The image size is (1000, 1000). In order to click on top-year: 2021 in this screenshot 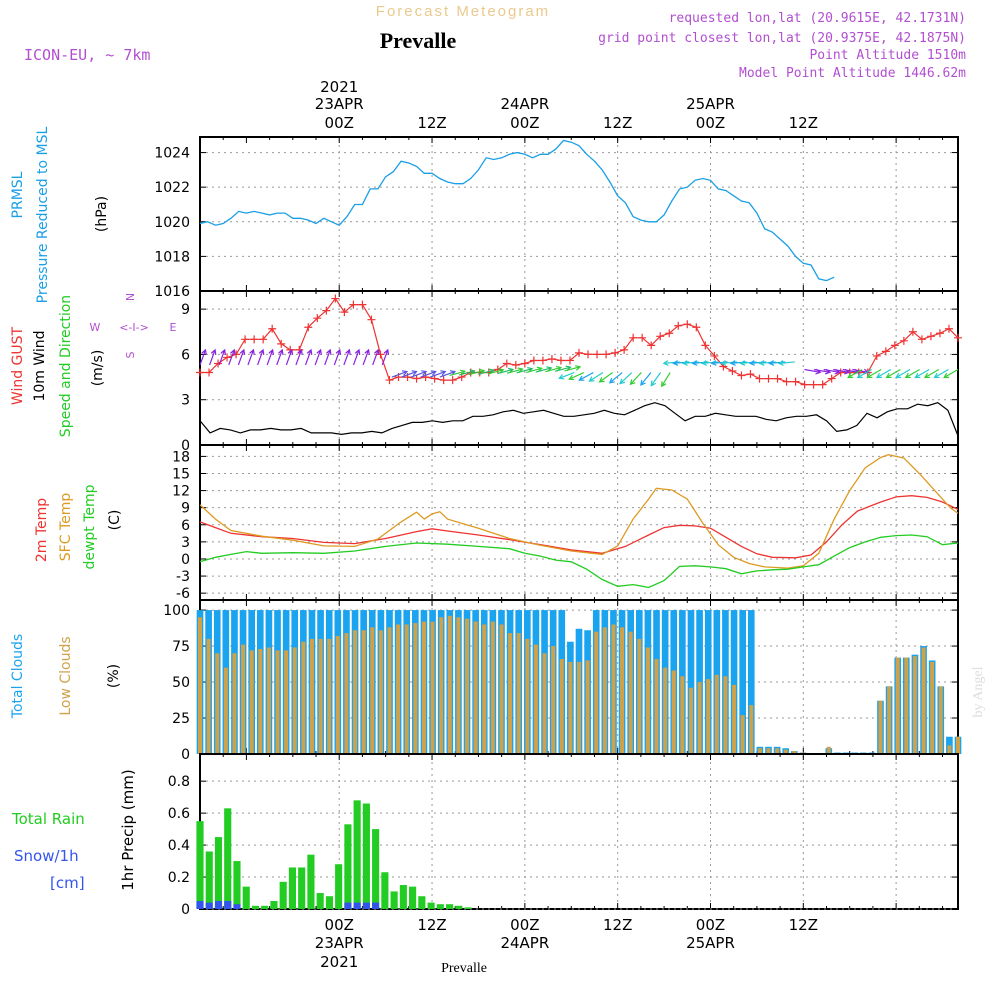, I will do `click(339, 87)`.